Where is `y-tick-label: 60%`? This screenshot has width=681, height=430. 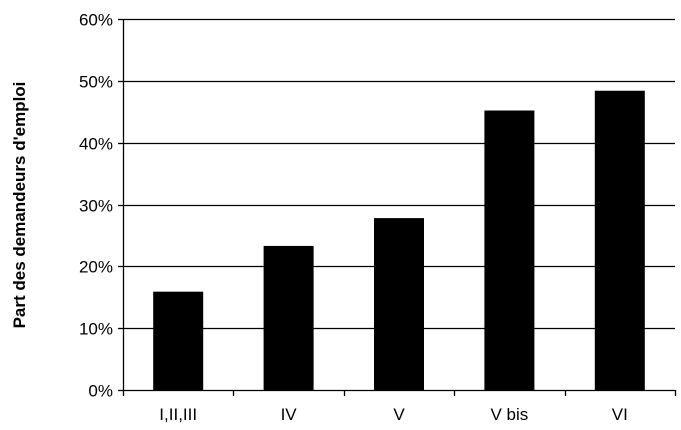 y-tick-label: 60% is located at coordinates (96, 20).